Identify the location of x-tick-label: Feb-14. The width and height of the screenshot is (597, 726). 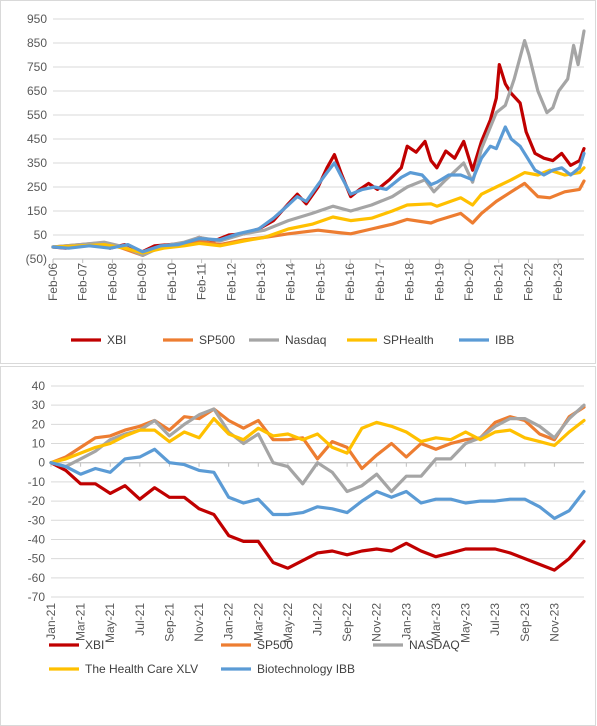
(291, 282).